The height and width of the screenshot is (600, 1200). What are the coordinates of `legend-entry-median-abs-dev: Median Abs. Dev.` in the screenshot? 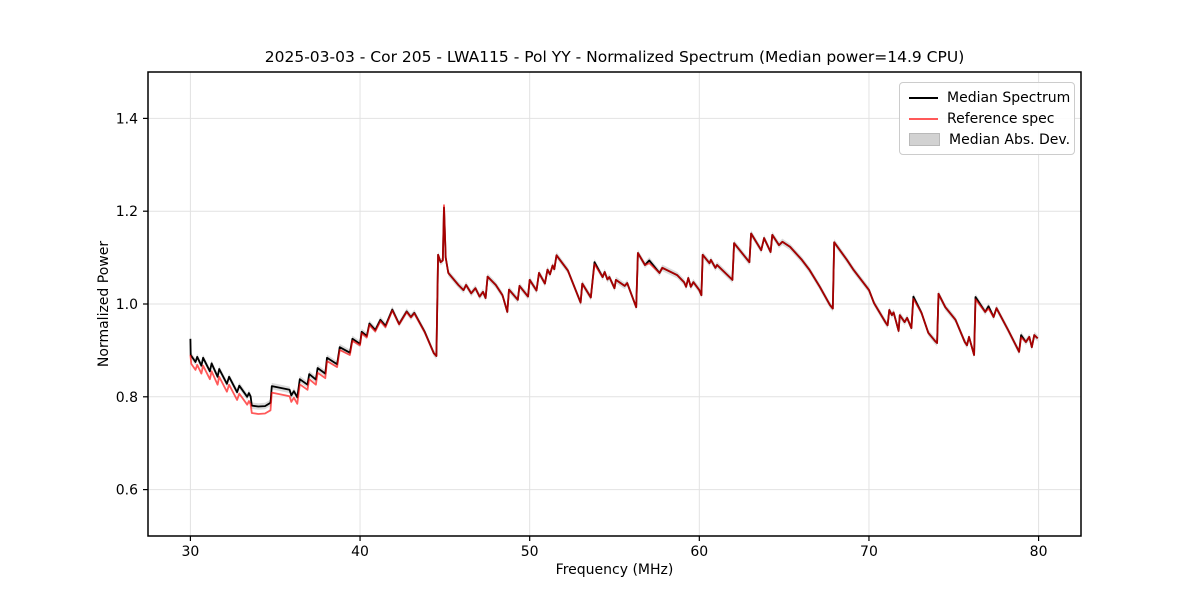 It's located at (989, 139).